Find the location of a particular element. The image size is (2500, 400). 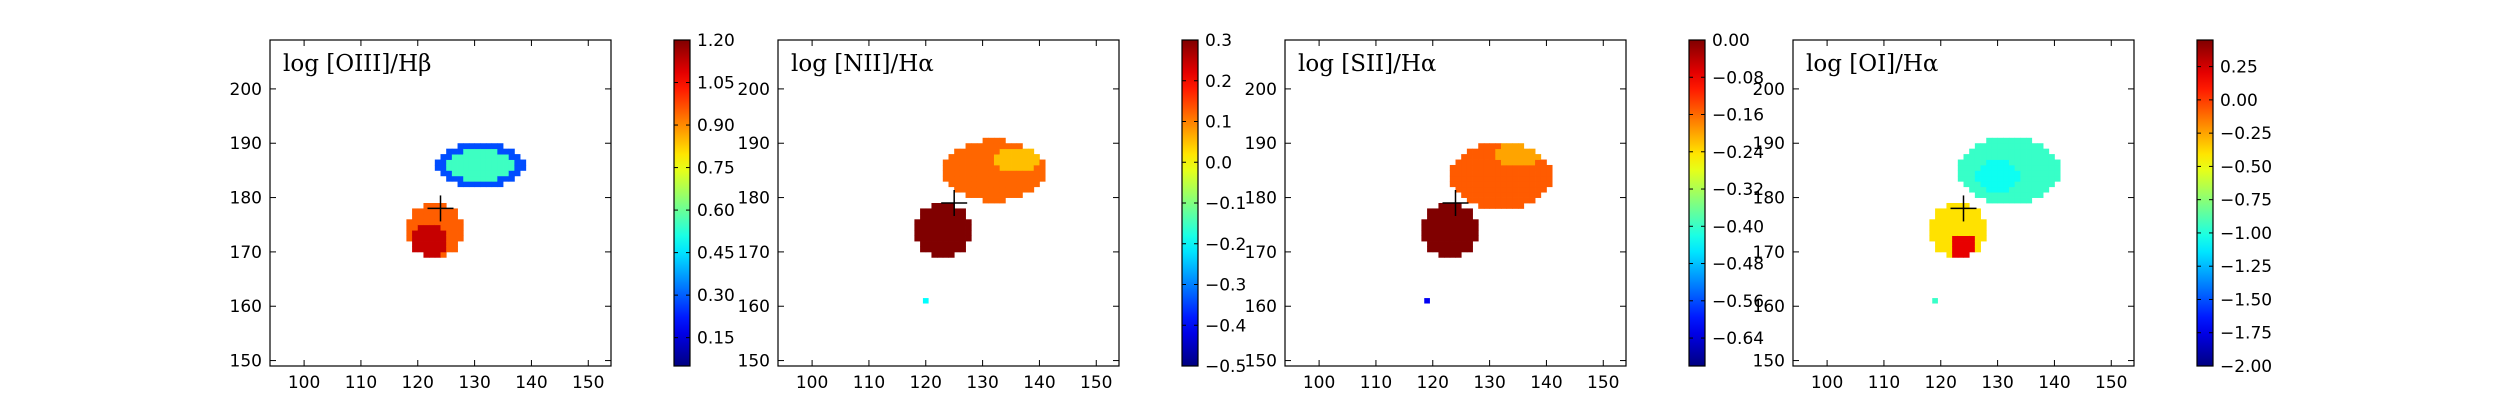

colorbar-tick-label: 0.00 is located at coordinates (2239, 101).